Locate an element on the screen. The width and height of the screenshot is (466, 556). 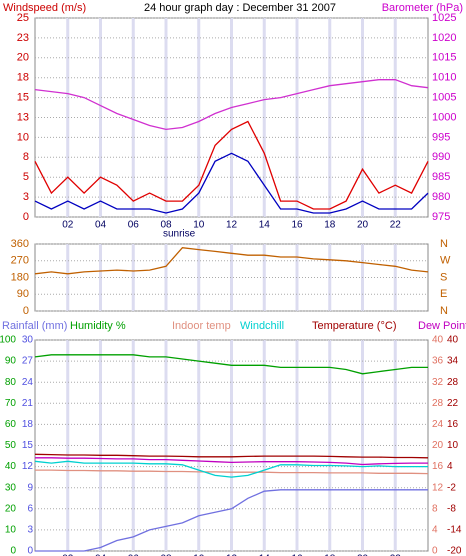
y-tick-label: 1025 is located at coordinates (444, 18).